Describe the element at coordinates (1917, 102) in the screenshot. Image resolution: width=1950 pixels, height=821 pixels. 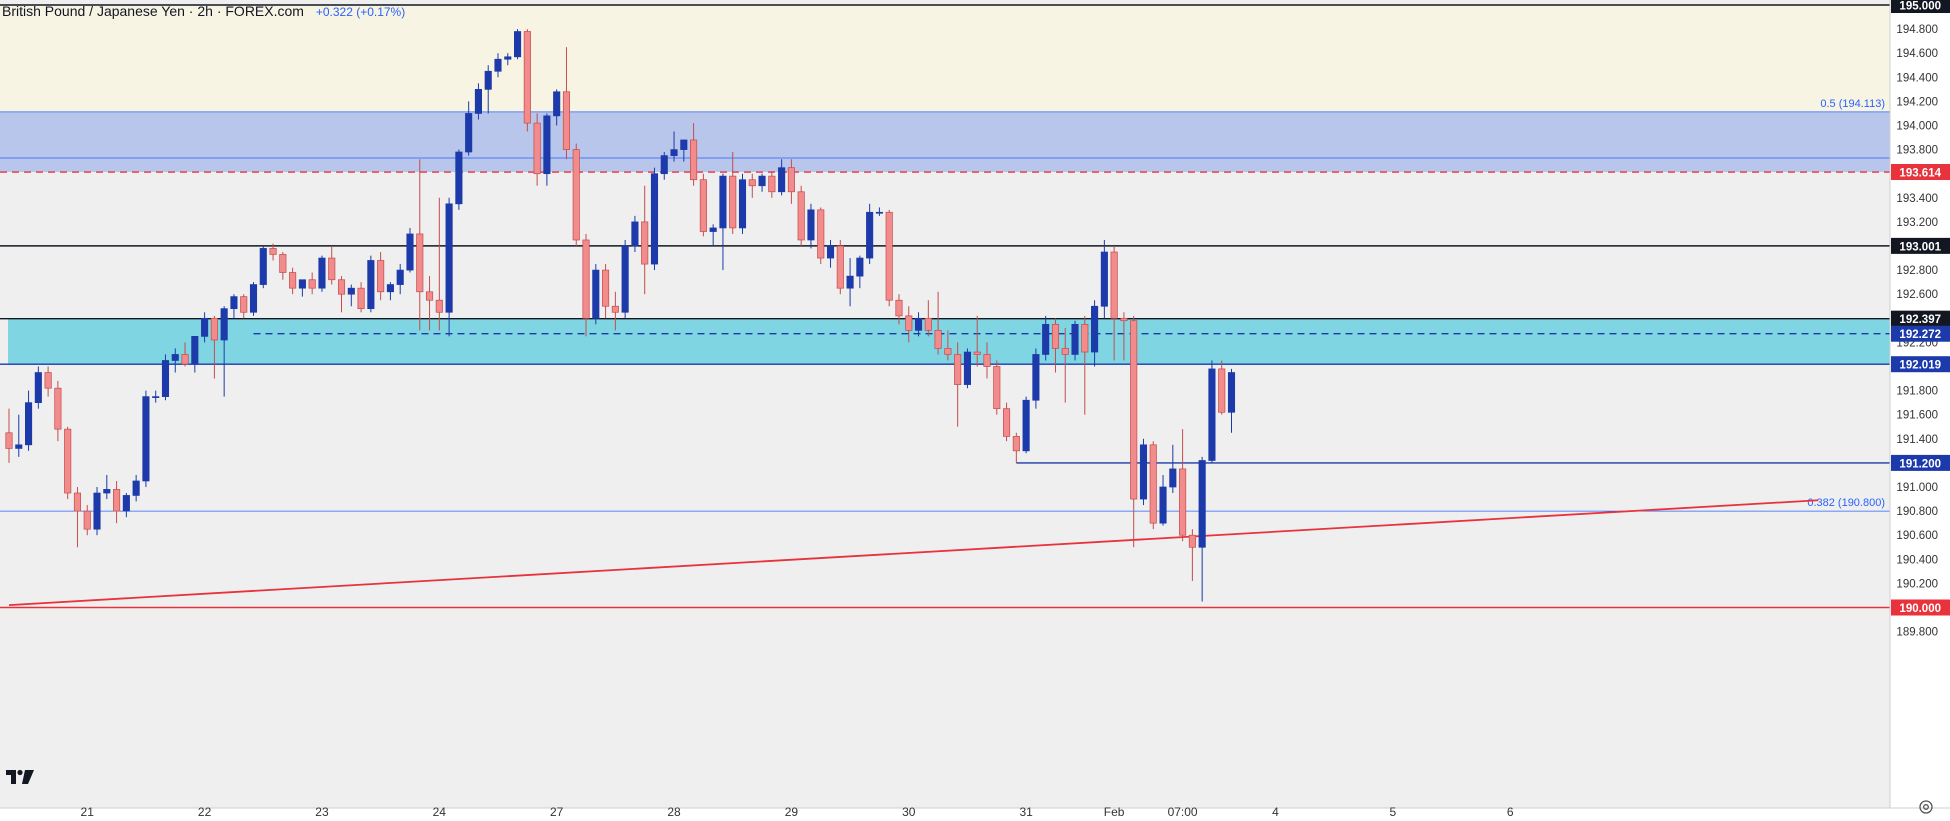
I see `y-tick-label: 194.200` at that location.